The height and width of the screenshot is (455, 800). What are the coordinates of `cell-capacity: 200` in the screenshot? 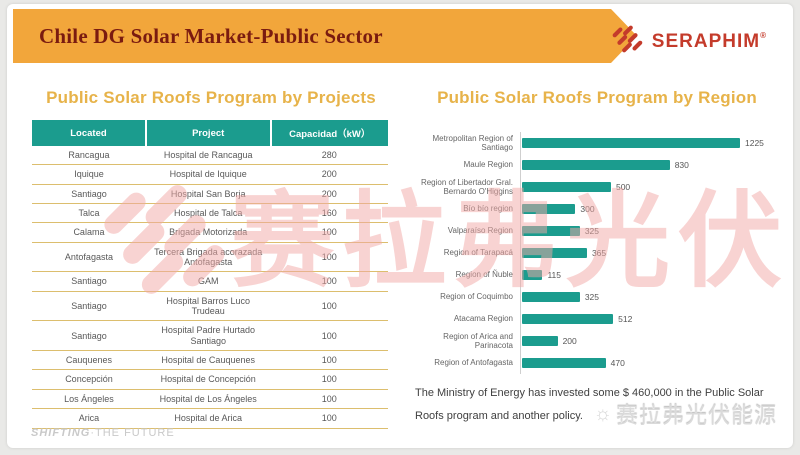 It's located at (329, 174).